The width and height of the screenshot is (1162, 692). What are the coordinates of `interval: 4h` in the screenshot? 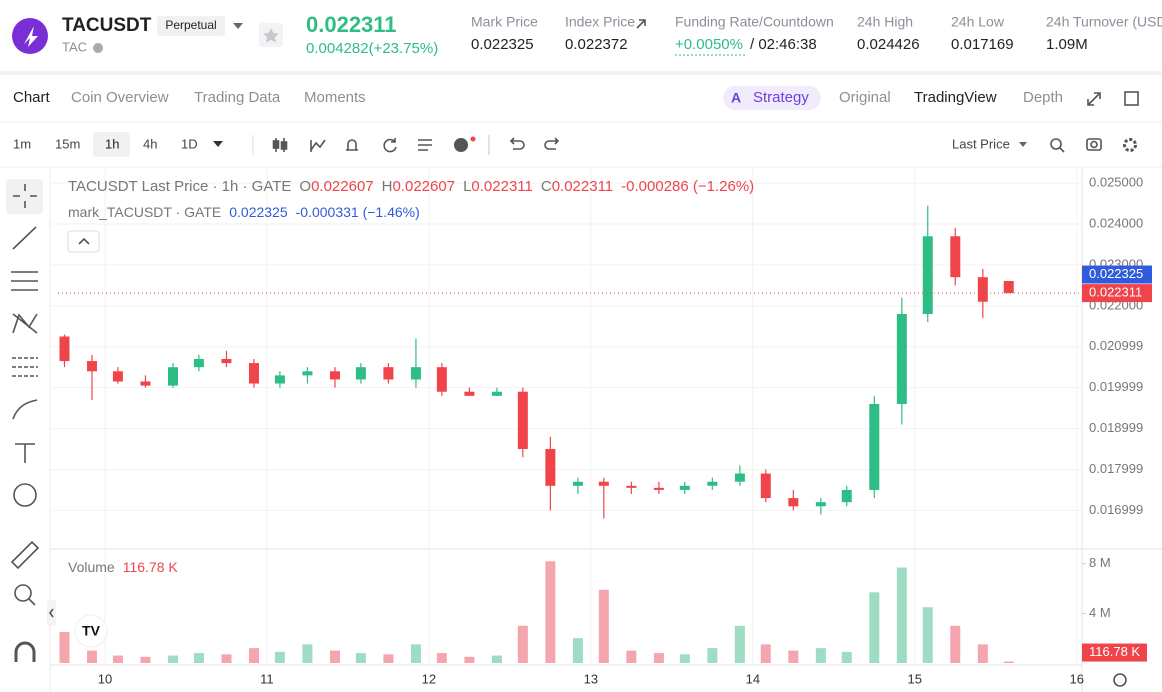 It's located at (150, 143).